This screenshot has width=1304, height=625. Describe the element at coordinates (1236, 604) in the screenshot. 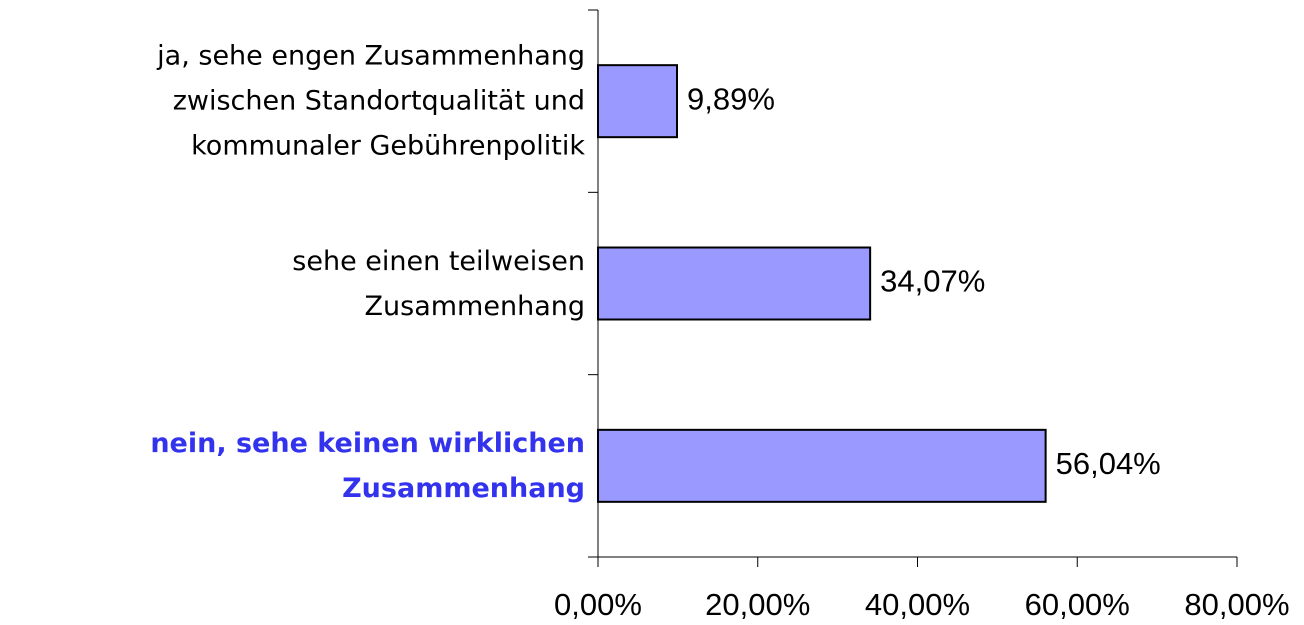

I see `x-tick-label: 80,00%` at that location.